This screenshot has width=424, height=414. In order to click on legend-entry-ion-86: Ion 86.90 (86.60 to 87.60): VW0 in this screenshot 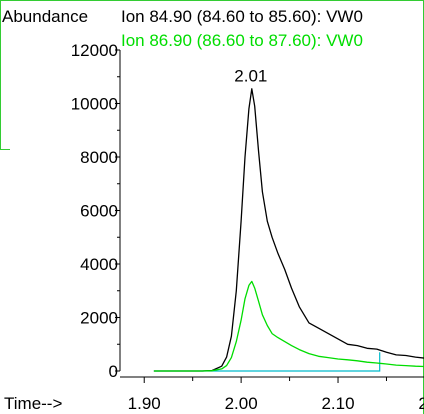, I will do `click(242, 40)`.